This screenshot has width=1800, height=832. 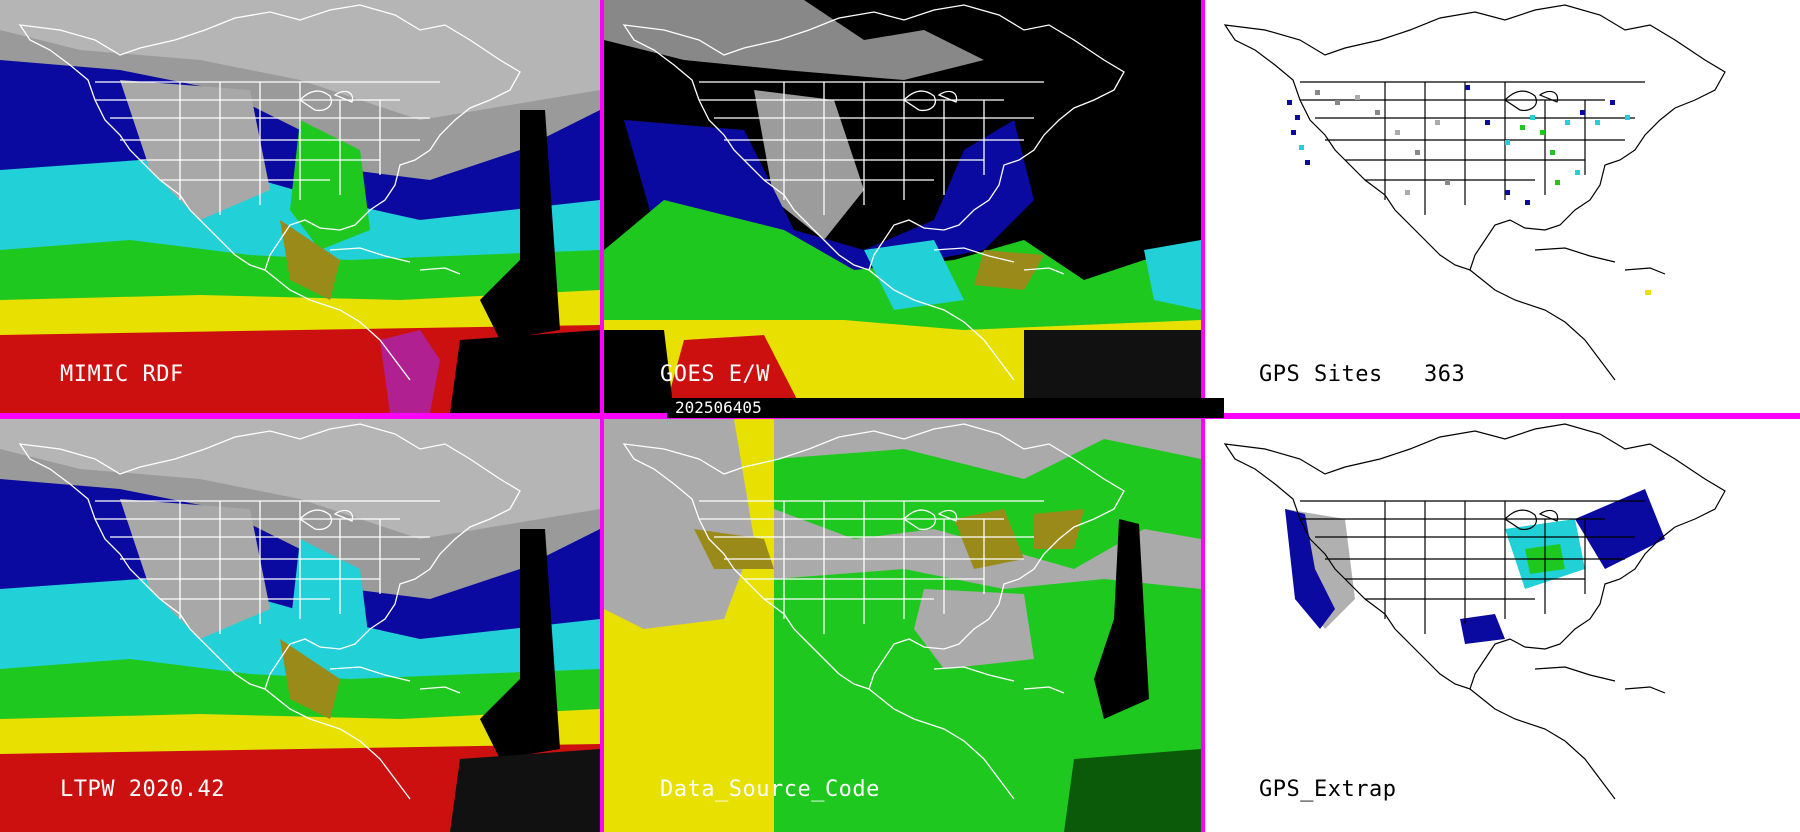 I want to click on gps-sites-count: 363, so click(x=1444, y=374).